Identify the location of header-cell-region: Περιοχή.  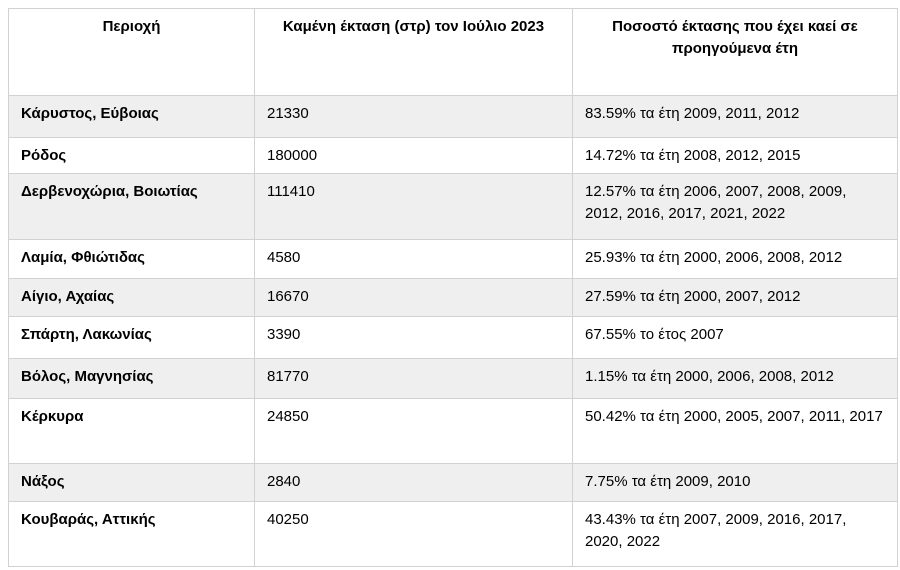
(131, 52).